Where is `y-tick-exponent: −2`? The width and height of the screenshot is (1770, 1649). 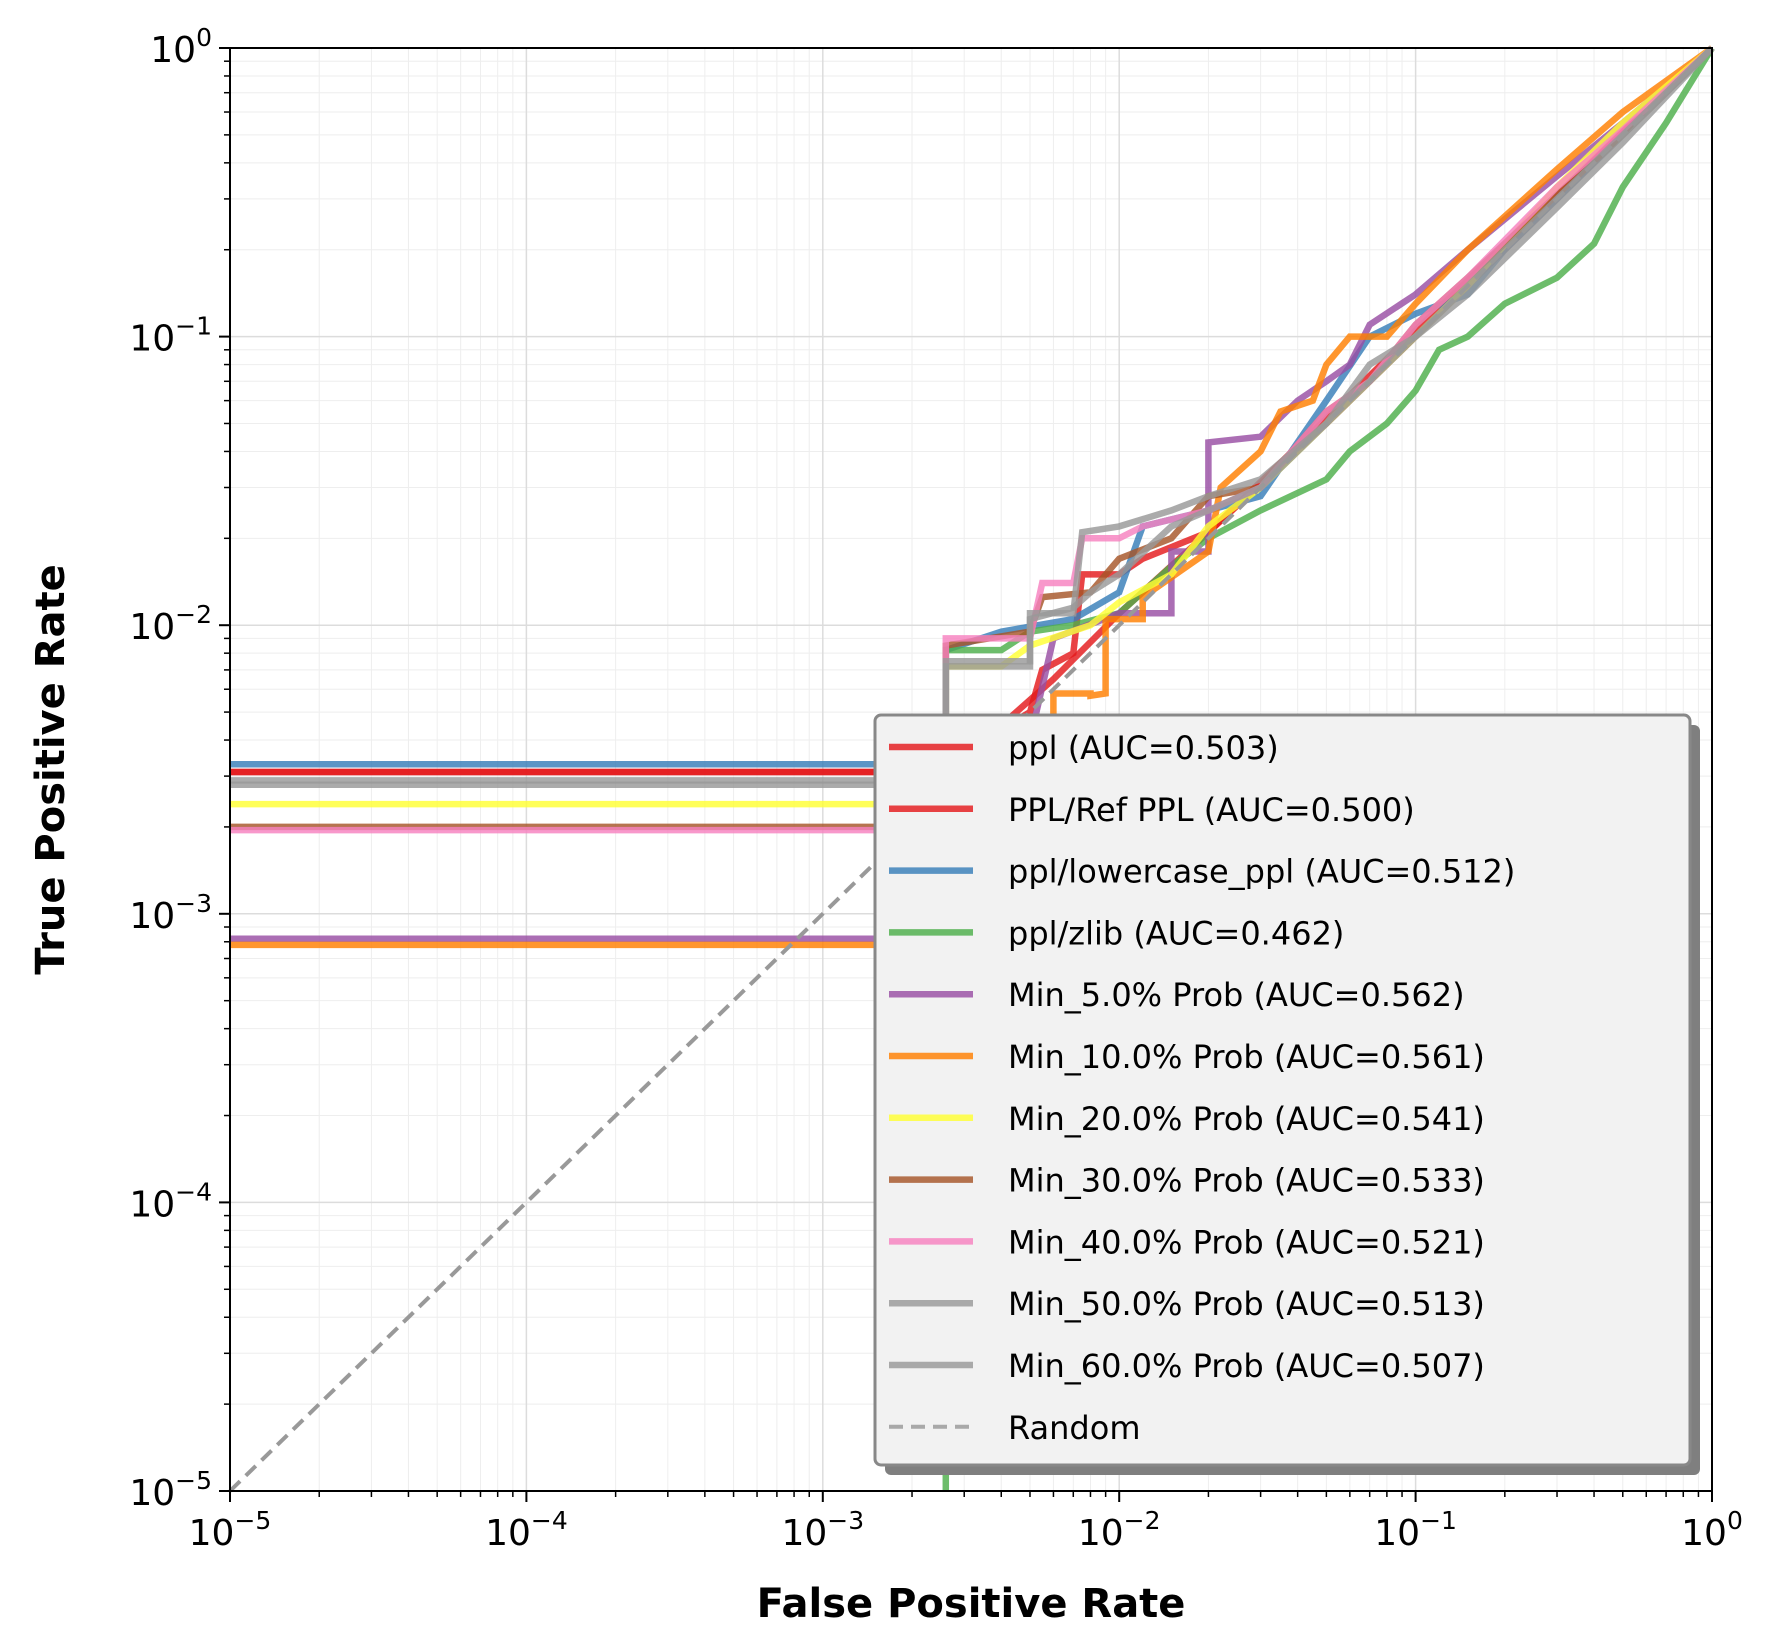
y-tick-exponent: −2 is located at coordinates (193, 614).